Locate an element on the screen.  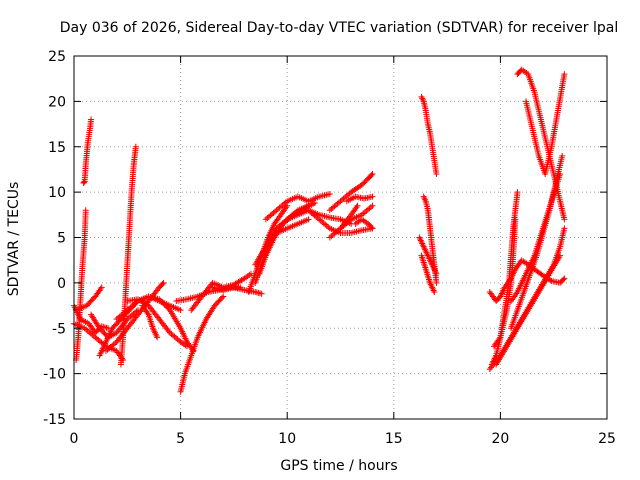
x-axis-label: GPS time / hours is located at coordinates (338, 466).